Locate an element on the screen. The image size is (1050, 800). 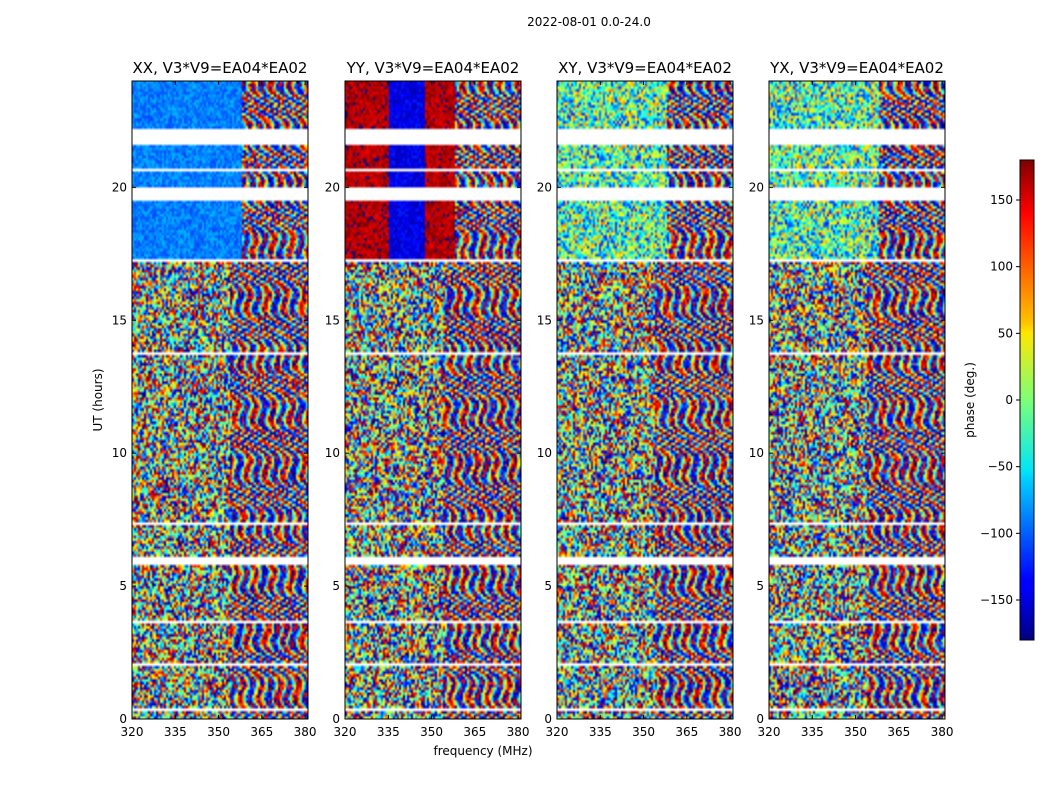
colorbar-ticks: 150 100 50 0 −50 −100 −150 is located at coordinates (1000, 400).